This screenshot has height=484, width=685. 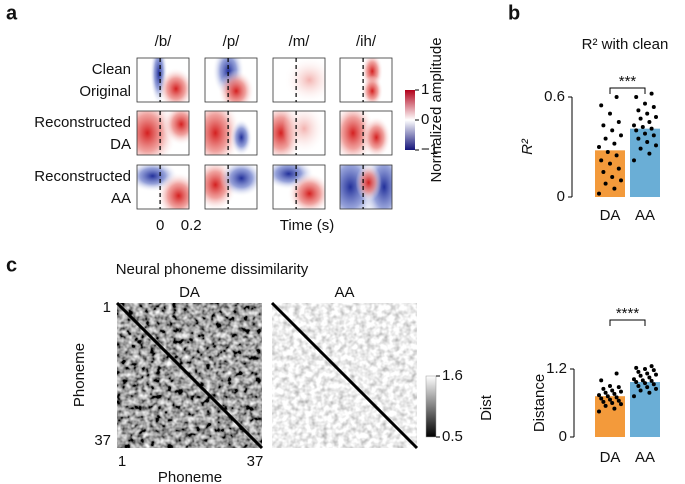 I want to click on row-label: Original, so click(x=105, y=91).